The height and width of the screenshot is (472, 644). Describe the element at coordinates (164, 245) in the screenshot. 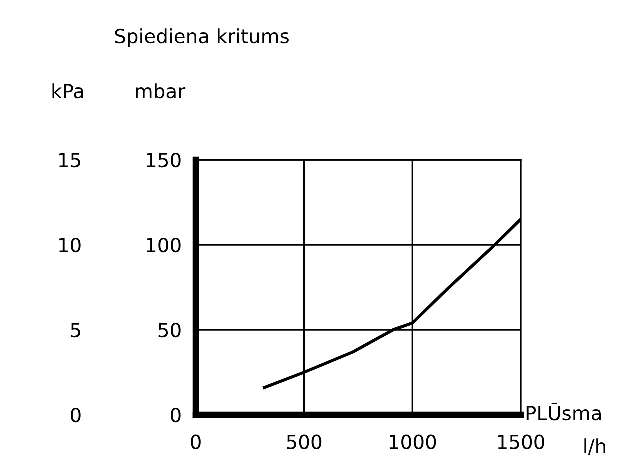

I see `y-tick-label: 100` at that location.